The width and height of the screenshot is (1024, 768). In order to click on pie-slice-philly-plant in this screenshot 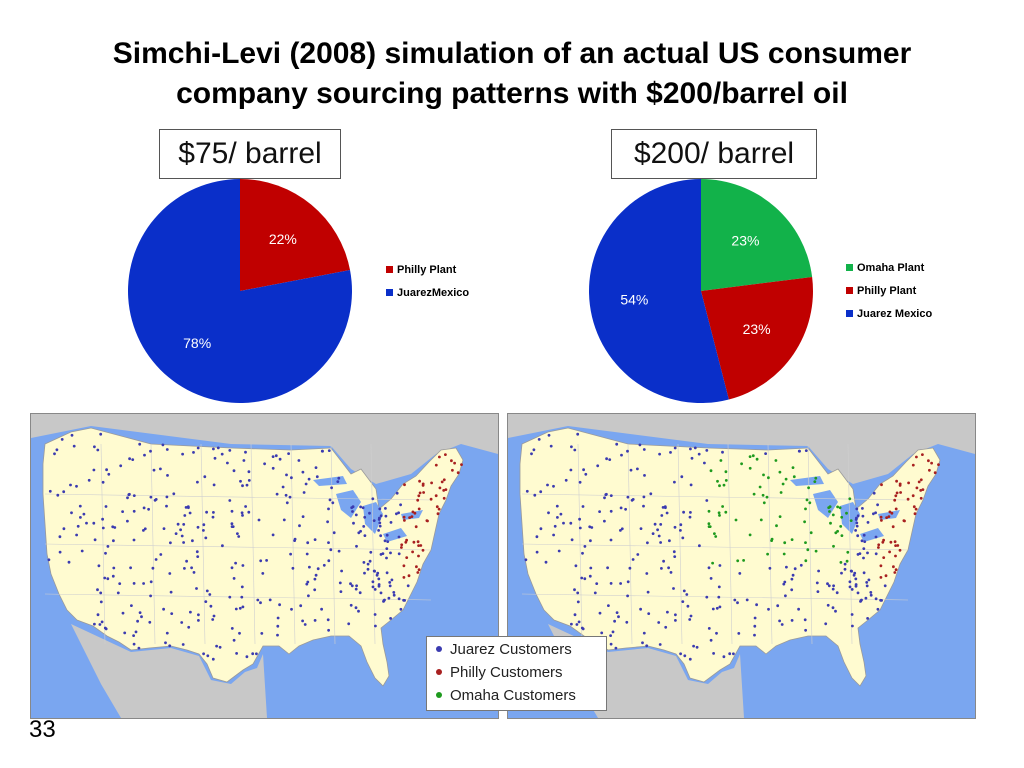, I will do `click(757, 338)`.